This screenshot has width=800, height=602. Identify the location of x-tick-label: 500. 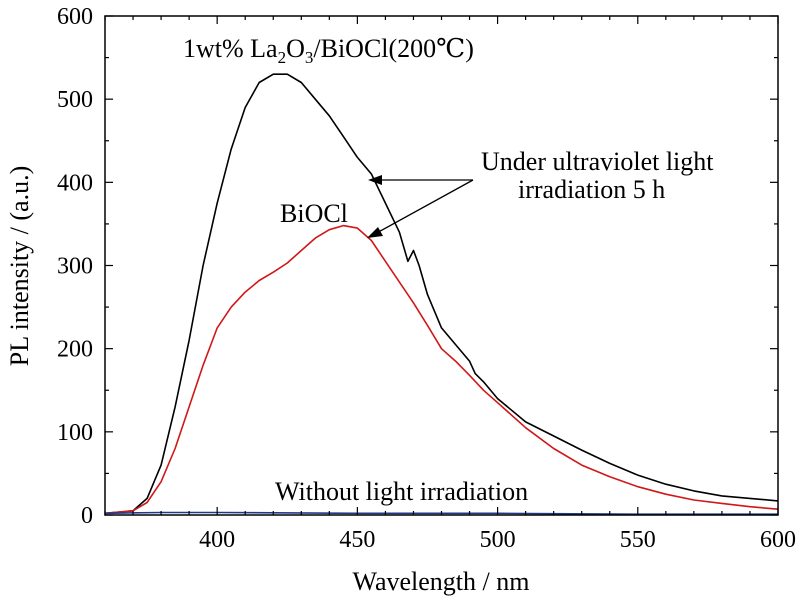
(498, 540).